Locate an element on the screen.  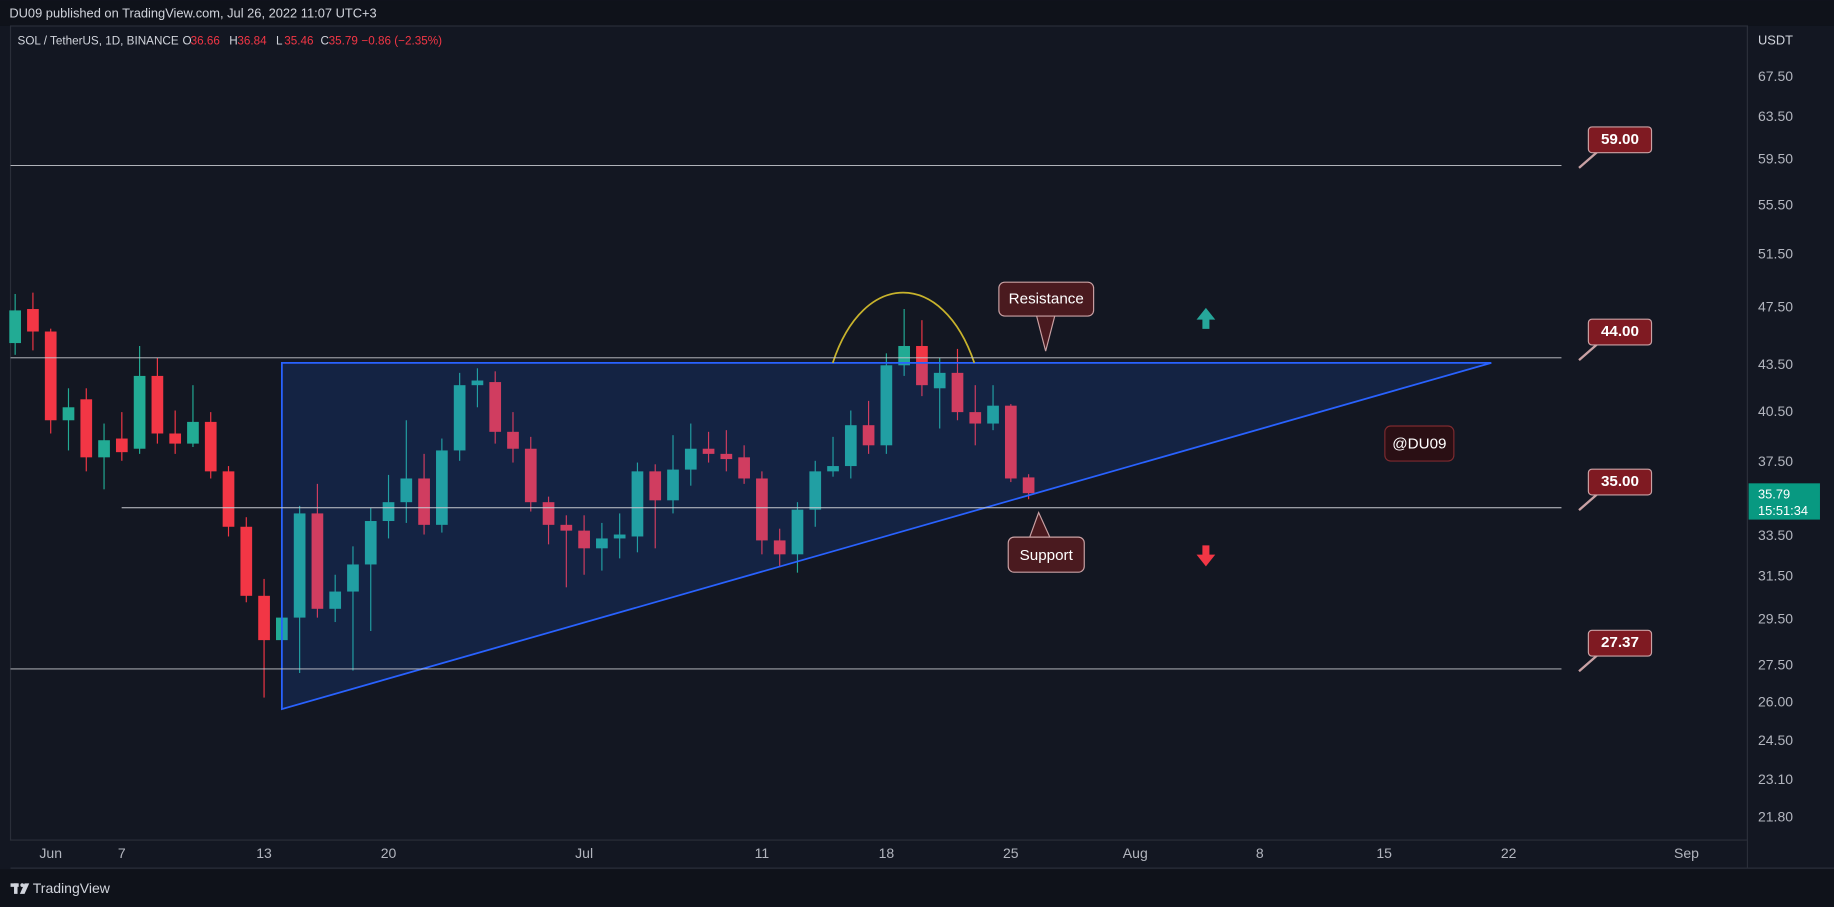
x-tick-label: 8 is located at coordinates (1260, 853).